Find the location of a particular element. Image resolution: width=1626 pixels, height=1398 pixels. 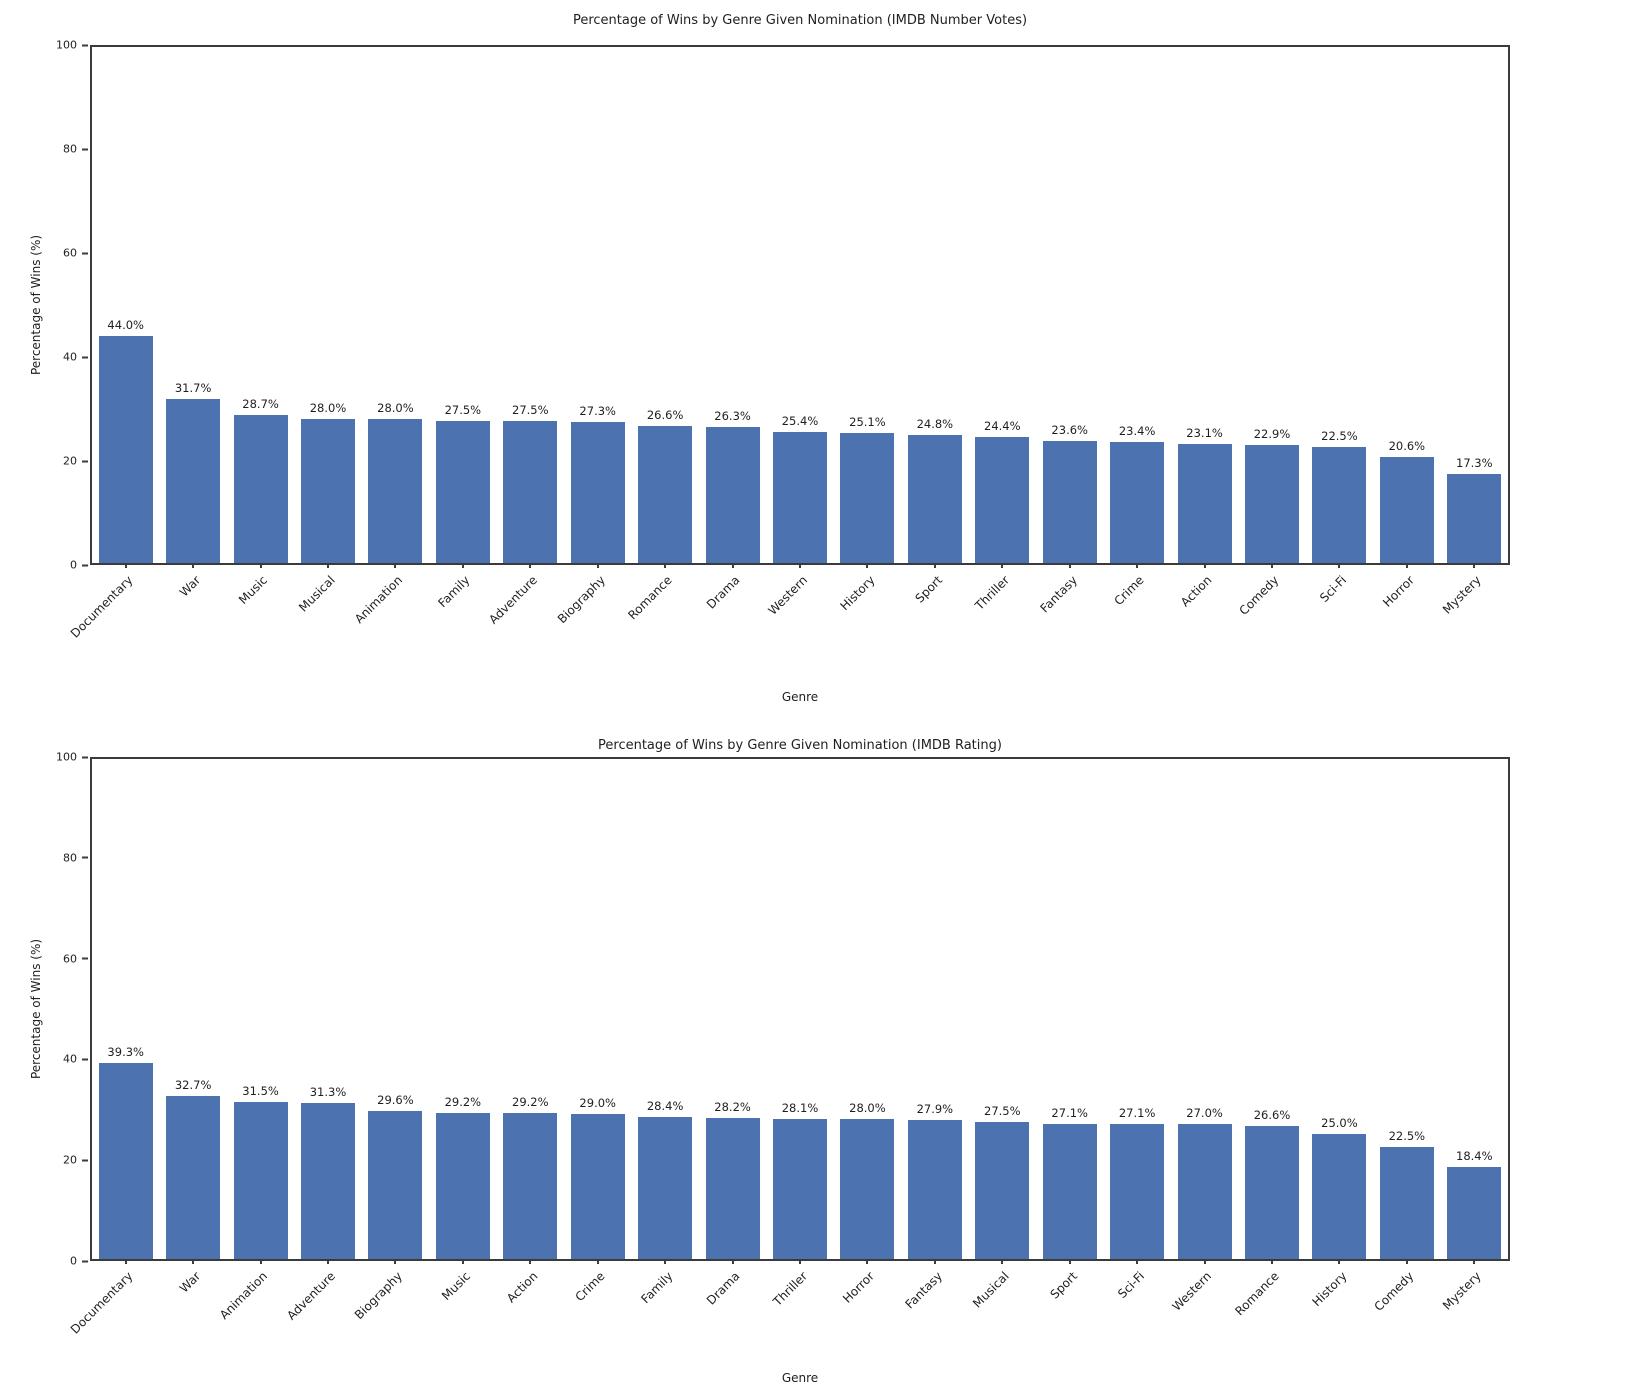

bar-crime is located at coordinates (1137, 502).